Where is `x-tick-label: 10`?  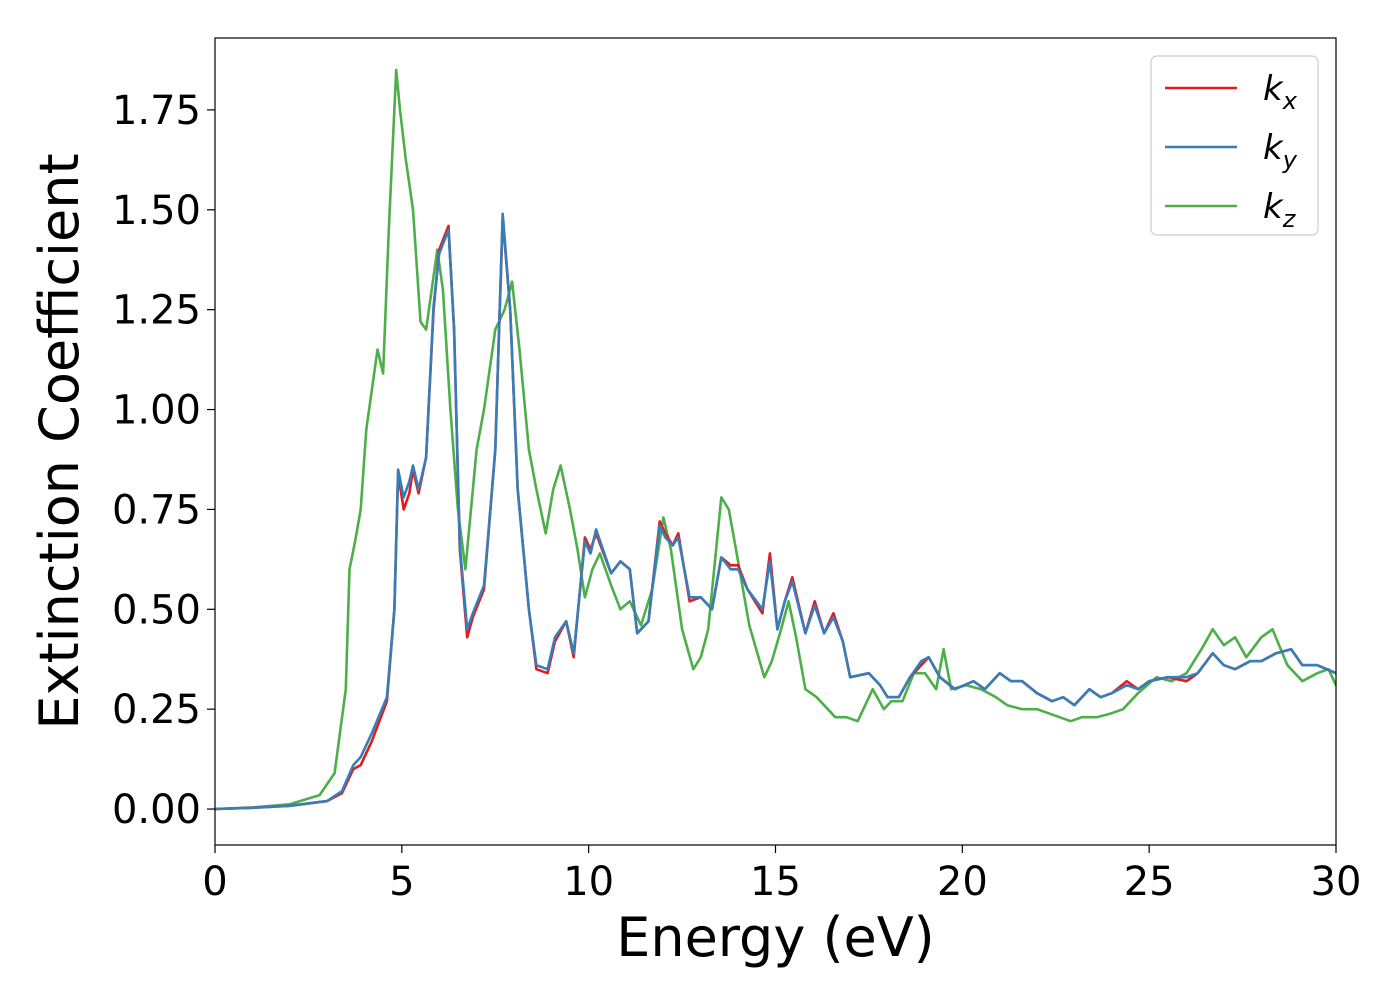
x-tick-label: 10 is located at coordinates (588, 882).